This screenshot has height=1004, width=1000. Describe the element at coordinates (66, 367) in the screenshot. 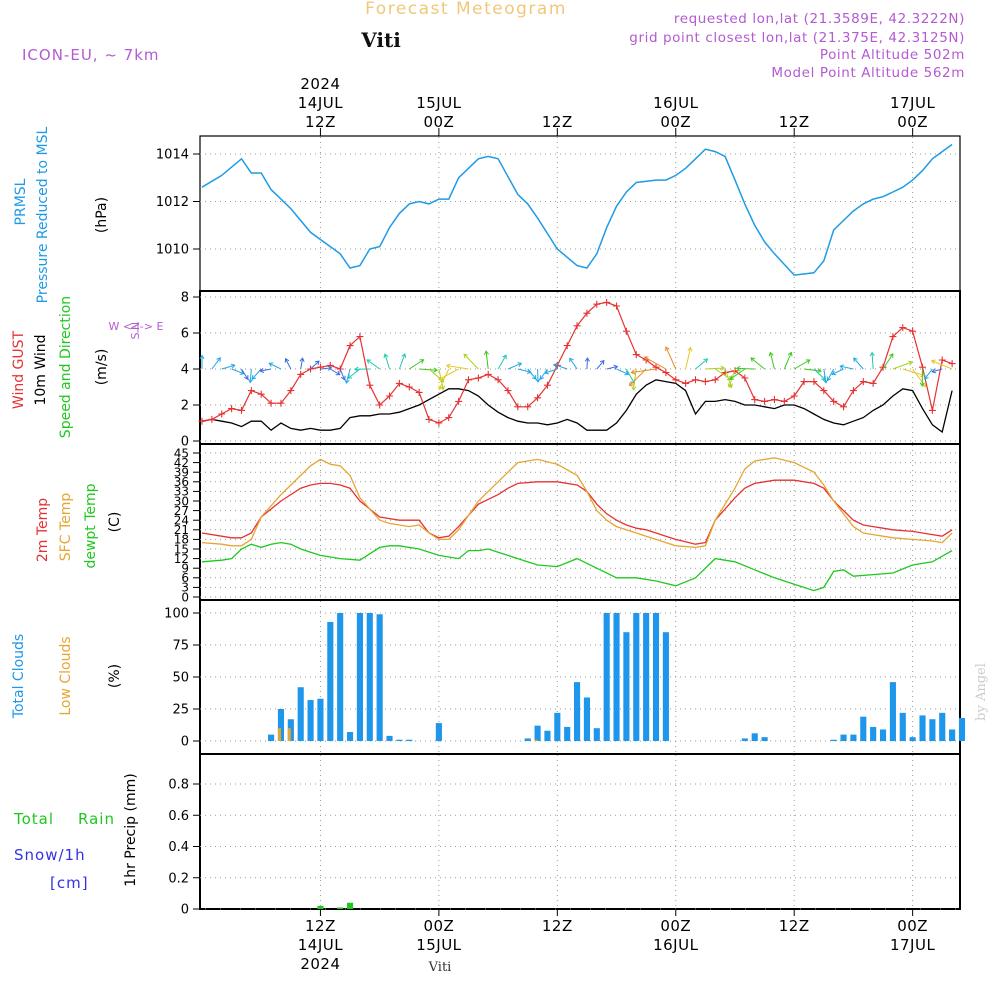

I see `wind-dir-label: Speed and Direction` at that location.